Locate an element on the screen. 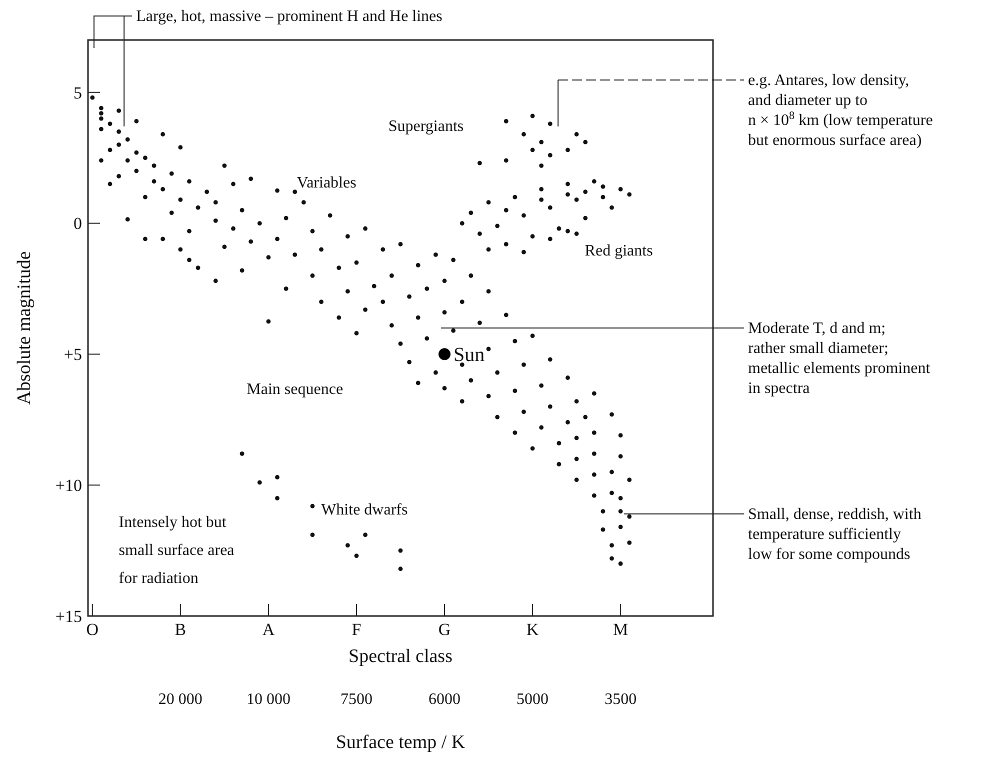 This screenshot has width=995, height=769. x-tick-label: M is located at coordinates (620, 629).